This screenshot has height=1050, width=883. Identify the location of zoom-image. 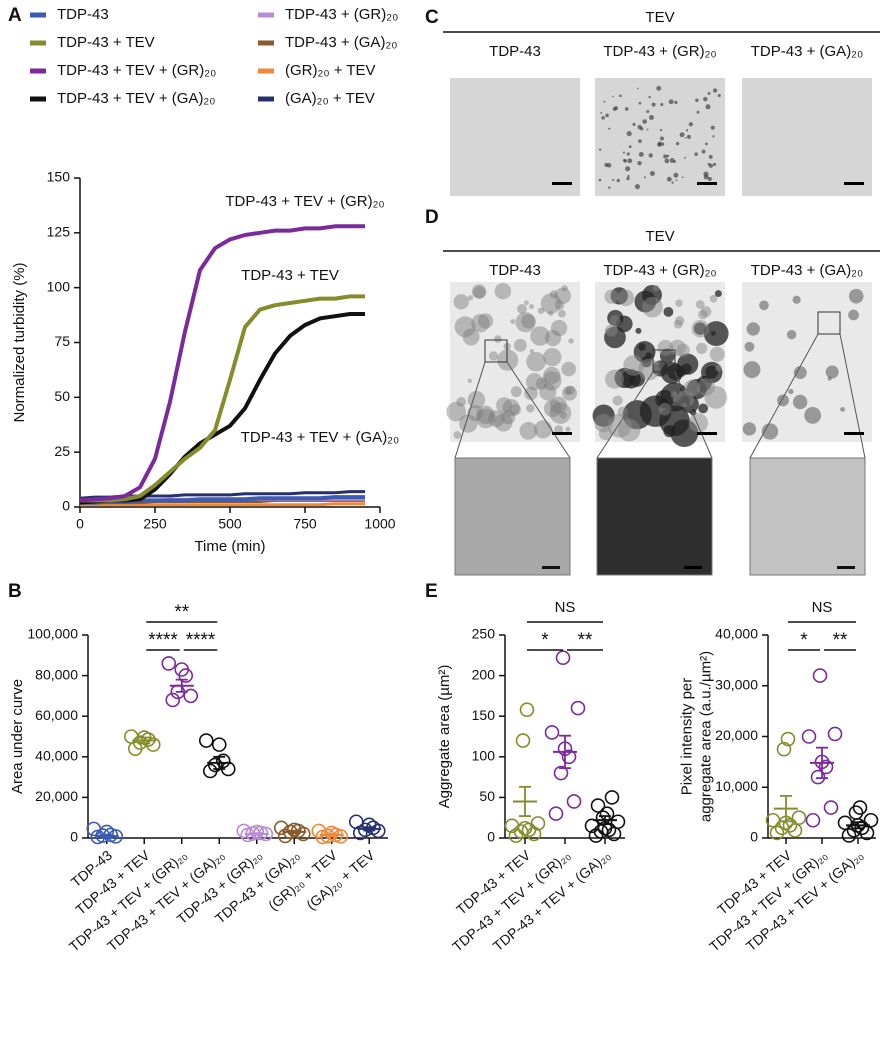
(512, 516).